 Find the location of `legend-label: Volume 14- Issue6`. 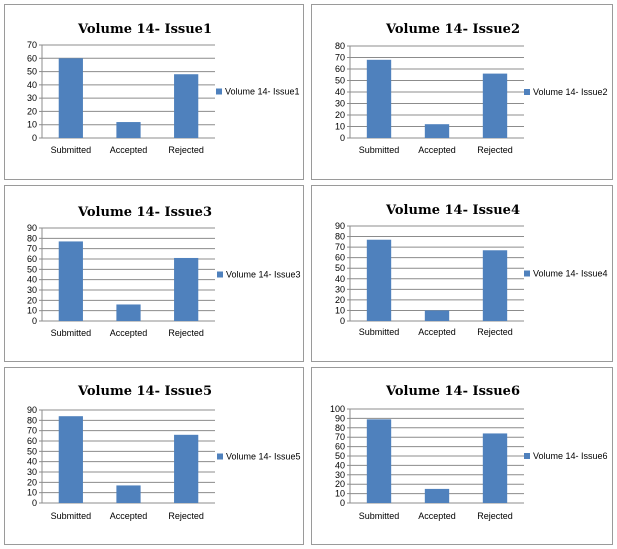

legend-label: Volume 14- Issue6 is located at coordinates (570, 456).